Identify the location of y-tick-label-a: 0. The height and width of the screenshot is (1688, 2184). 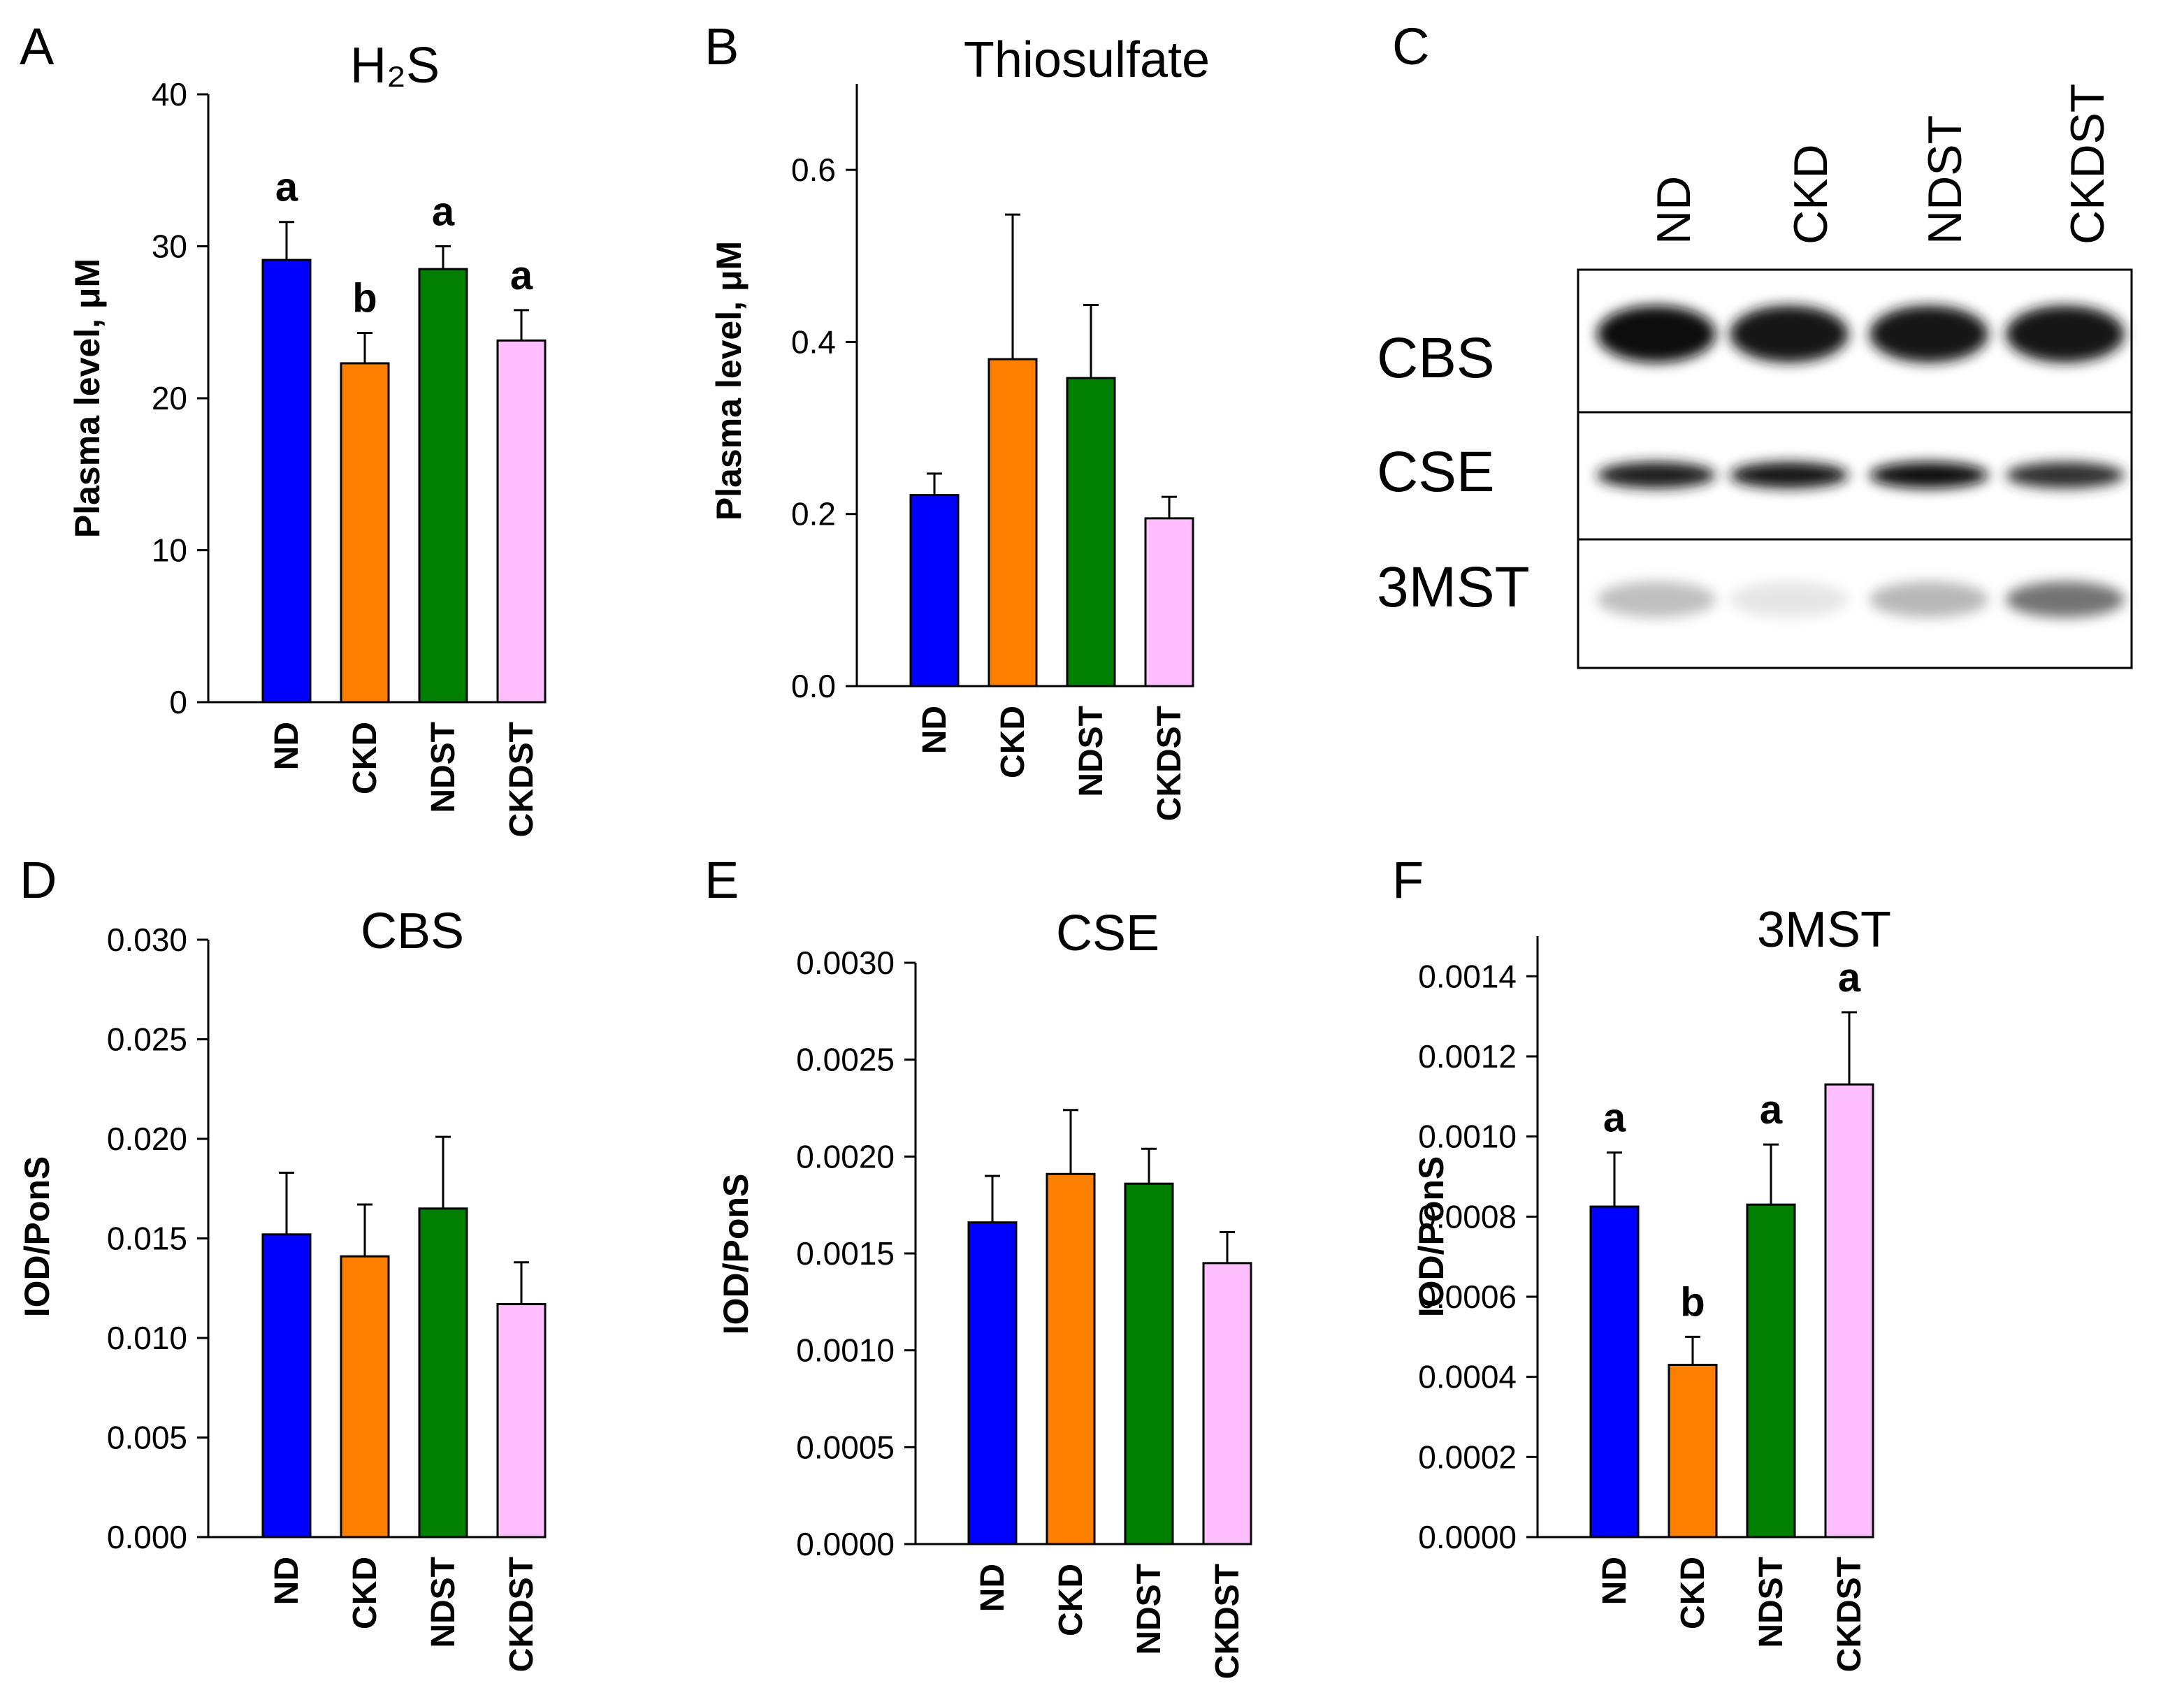
(178, 702).